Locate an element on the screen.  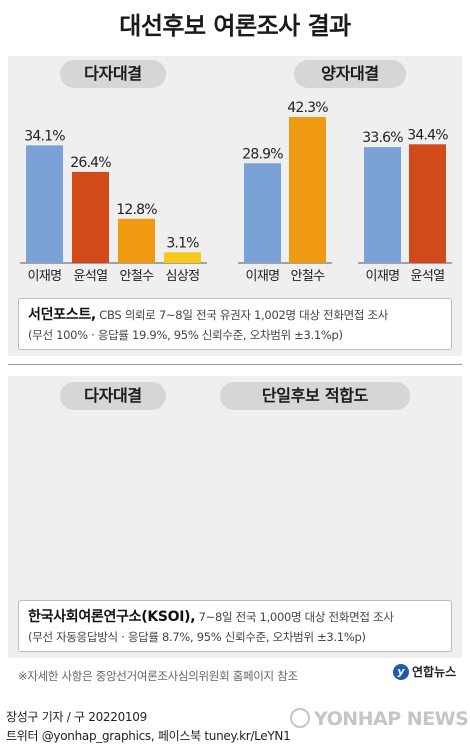
category-label-0-2: 안철수 is located at coordinates (136, 276).